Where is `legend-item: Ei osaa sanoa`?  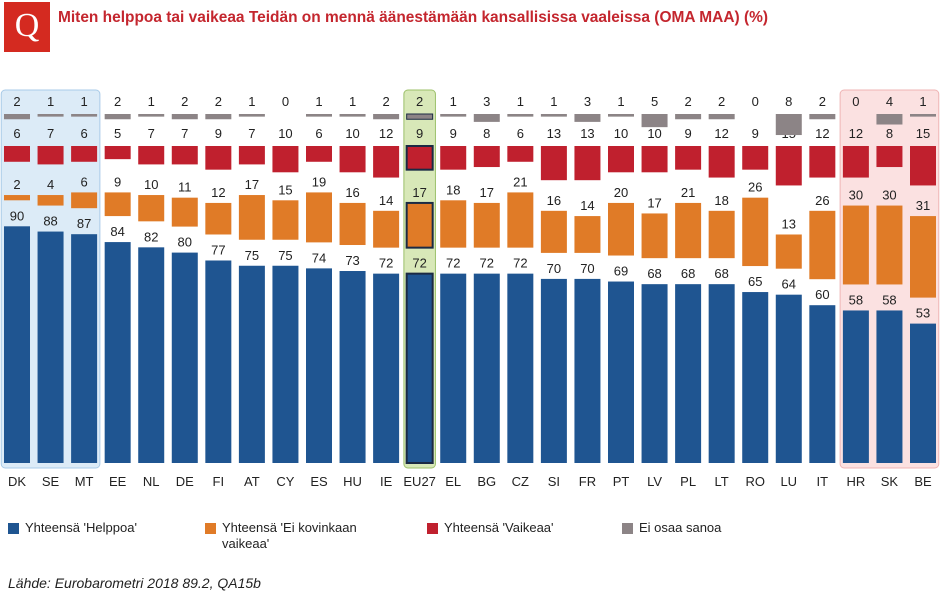
legend-item: Ei osaa sanoa is located at coordinates (717, 528).